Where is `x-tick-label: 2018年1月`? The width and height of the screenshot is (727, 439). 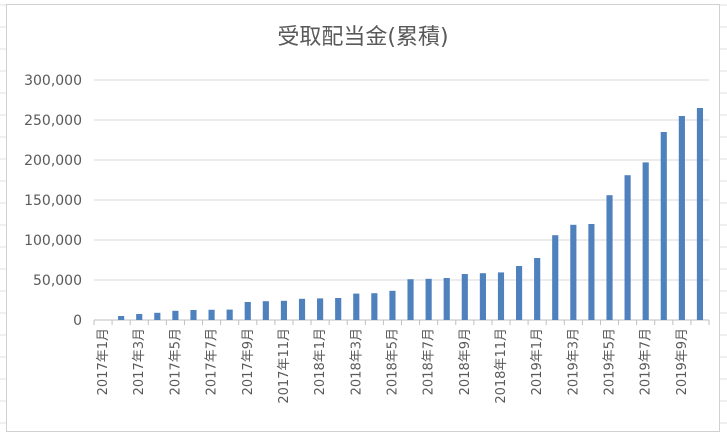 x-tick-label: 2018年1月 is located at coordinates (320, 361).